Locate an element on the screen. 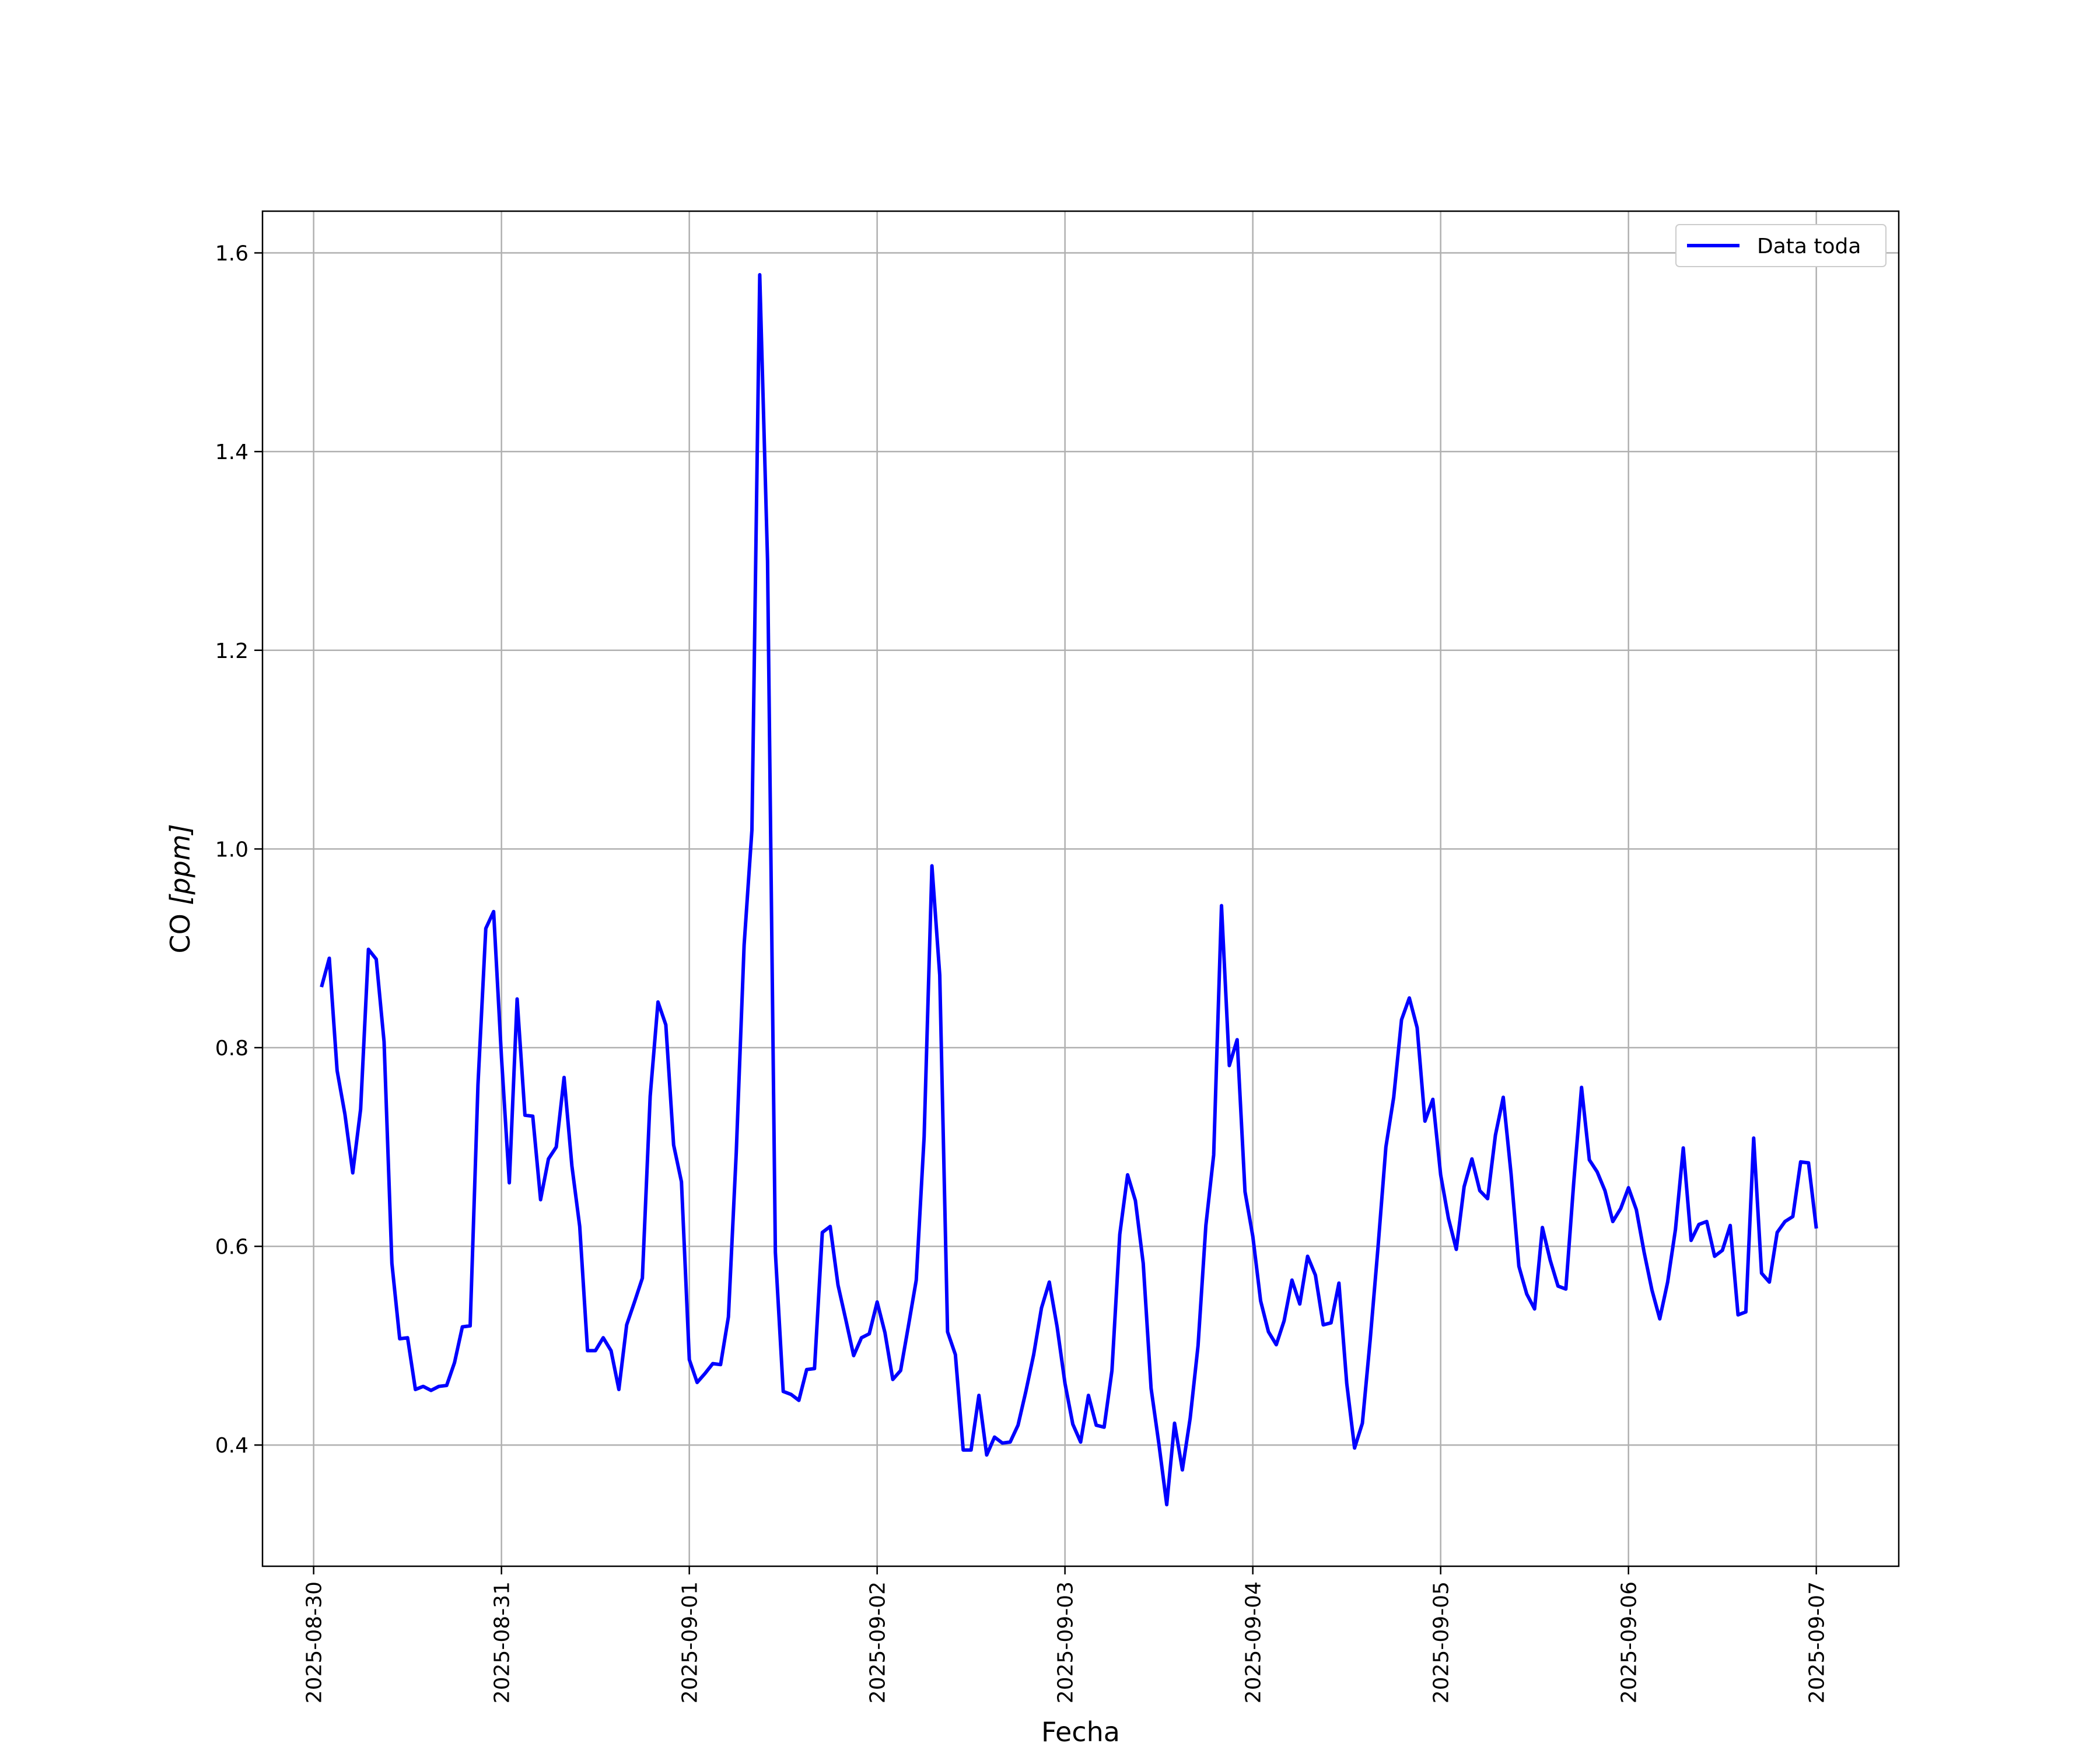 The height and width of the screenshot is (1750, 2100). y-axis-label-main: CO is located at coordinates (180, 929).